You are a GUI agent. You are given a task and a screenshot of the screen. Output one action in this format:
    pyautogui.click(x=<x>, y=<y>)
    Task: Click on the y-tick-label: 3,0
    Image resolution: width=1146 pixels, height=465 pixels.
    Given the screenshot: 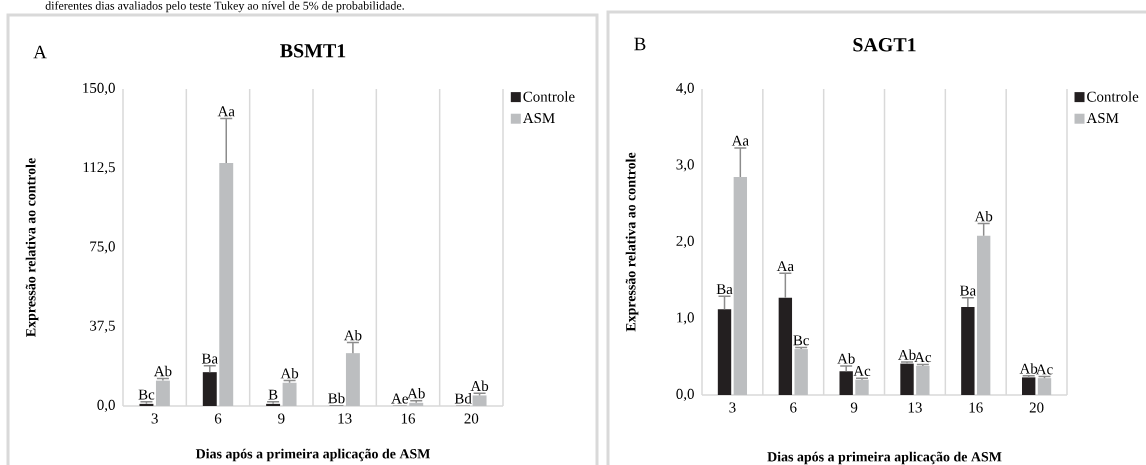 What is the action you would take?
    pyautogui.click(x=685, y=165)
    